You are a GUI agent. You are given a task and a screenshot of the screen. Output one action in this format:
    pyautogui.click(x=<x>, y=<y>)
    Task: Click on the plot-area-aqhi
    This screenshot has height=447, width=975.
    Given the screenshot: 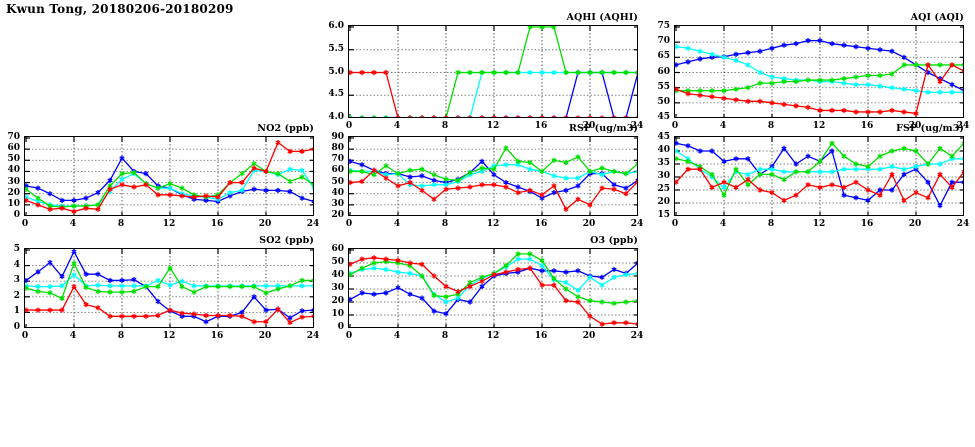 What is the action you would take?
    pyautogui.click(x=493, y=71)
    